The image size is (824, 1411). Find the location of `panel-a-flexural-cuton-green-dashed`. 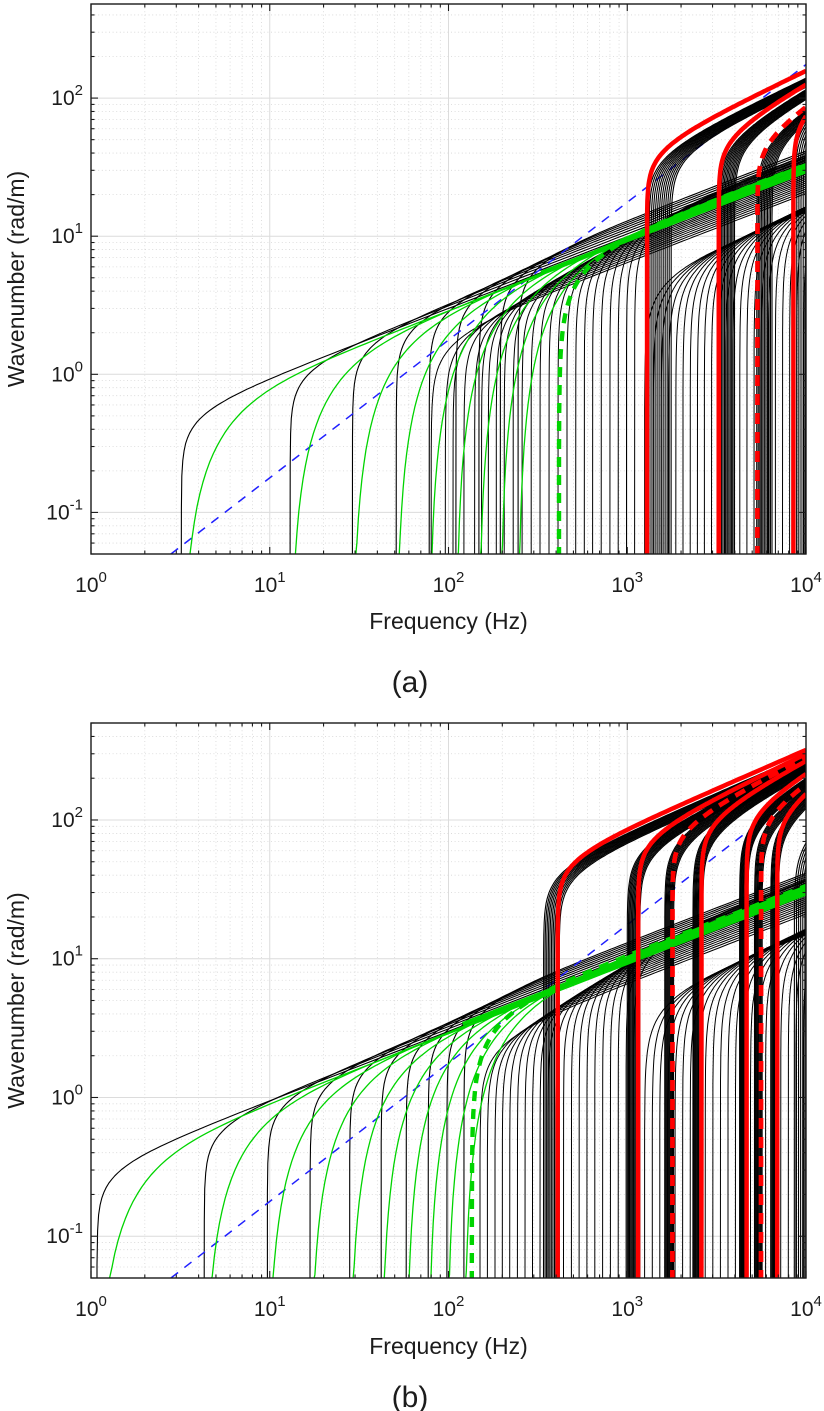

panel-a-flexural-cuton-green-dashed is located at coordinates (681, 358).